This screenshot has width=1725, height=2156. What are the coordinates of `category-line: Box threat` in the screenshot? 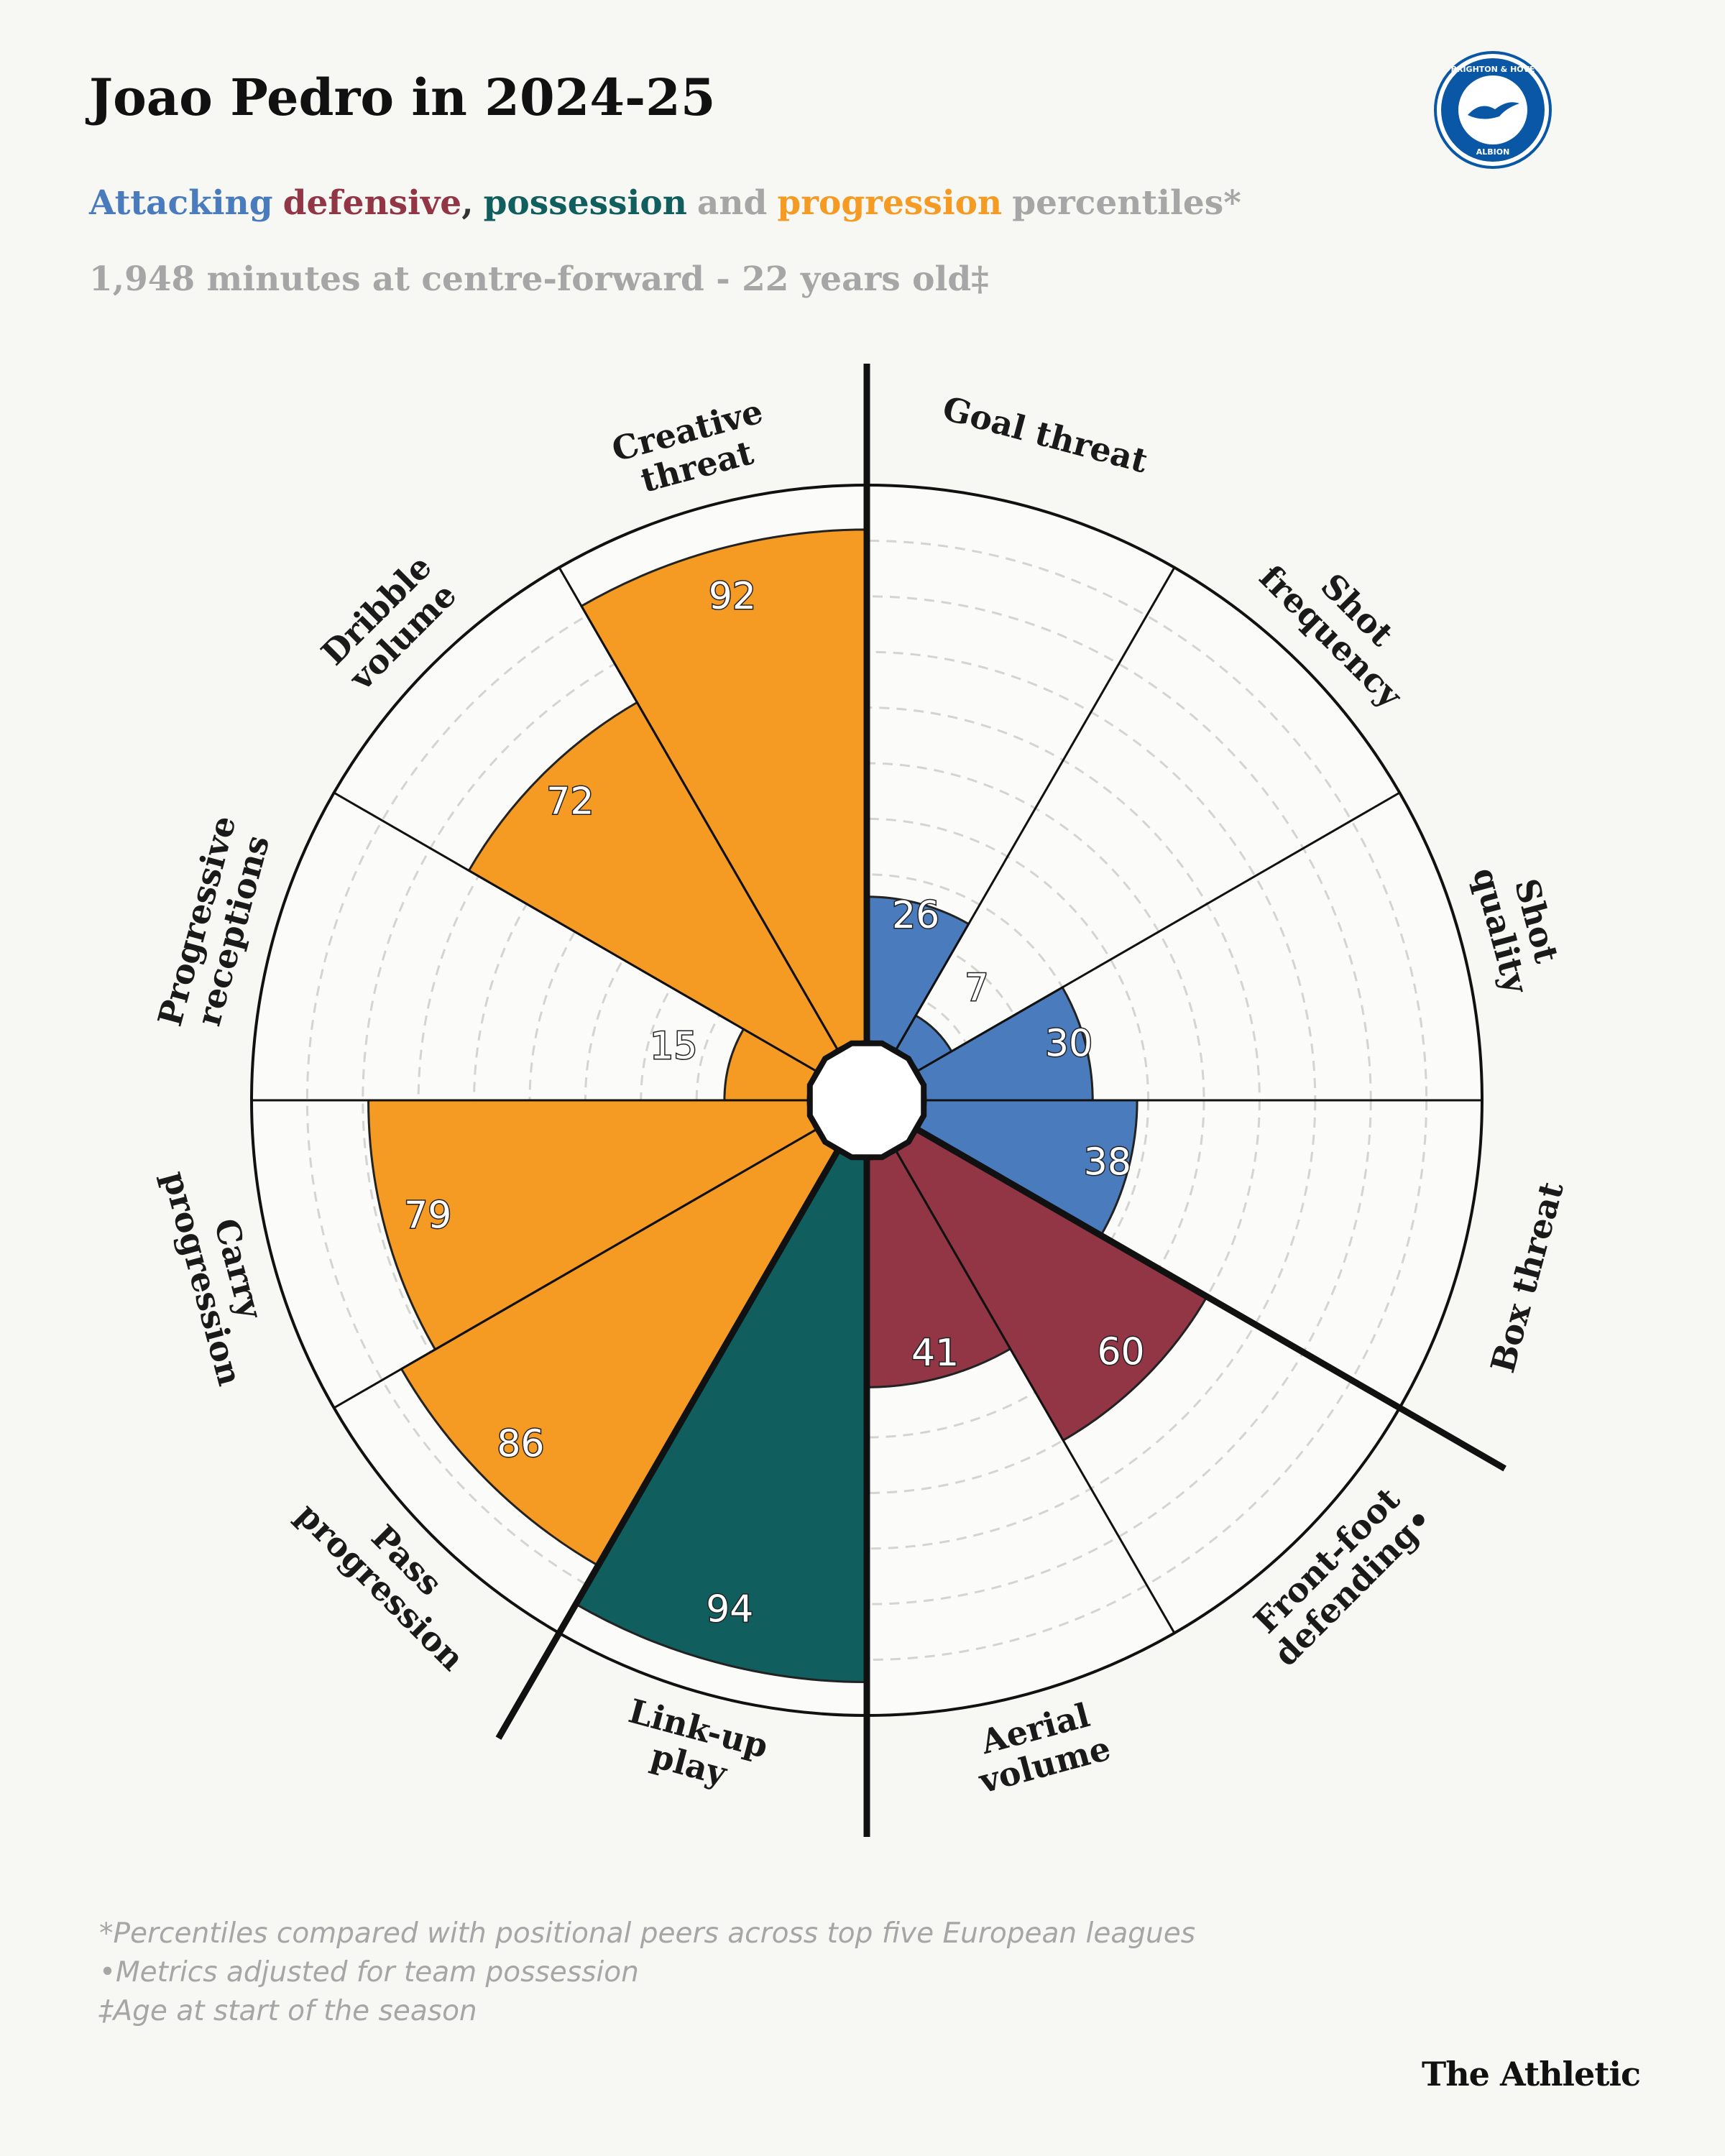 It's located at (1527, 1277).